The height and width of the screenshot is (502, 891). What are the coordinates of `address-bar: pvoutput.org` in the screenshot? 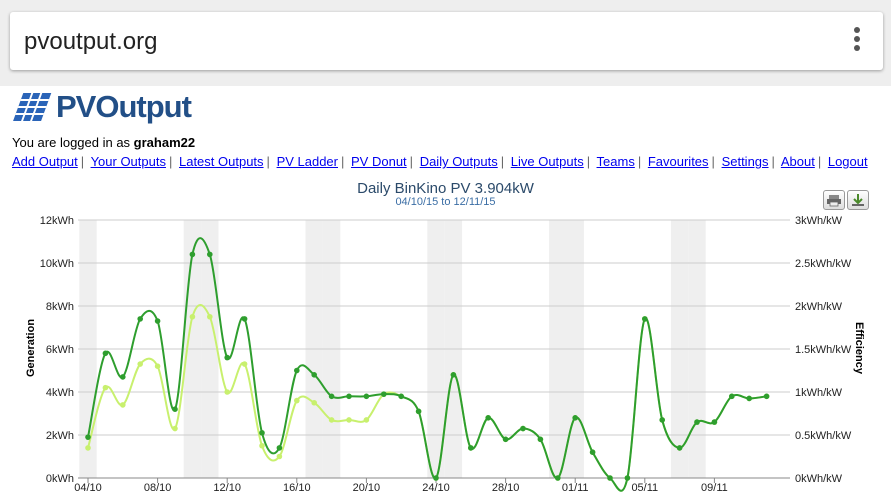 It's located at (446, 41).